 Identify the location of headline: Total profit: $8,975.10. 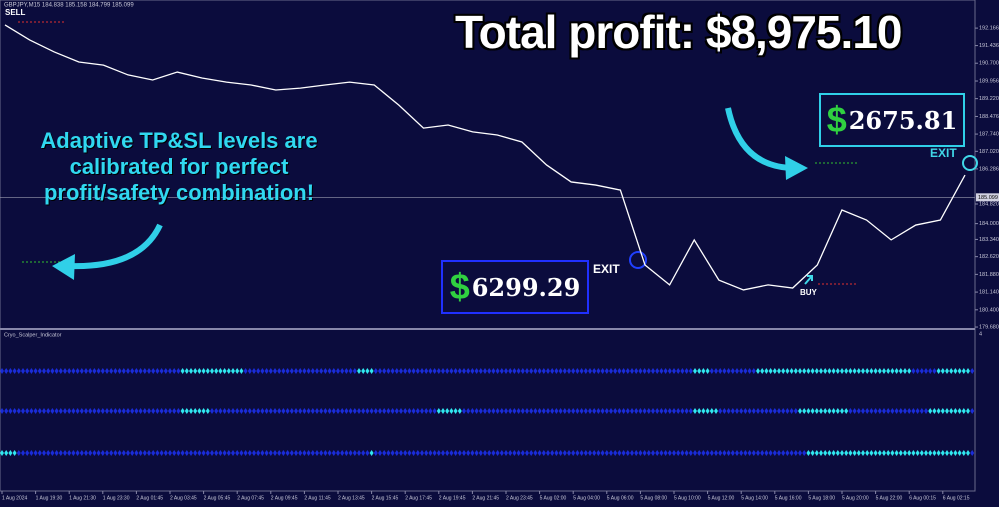
(679, 32).